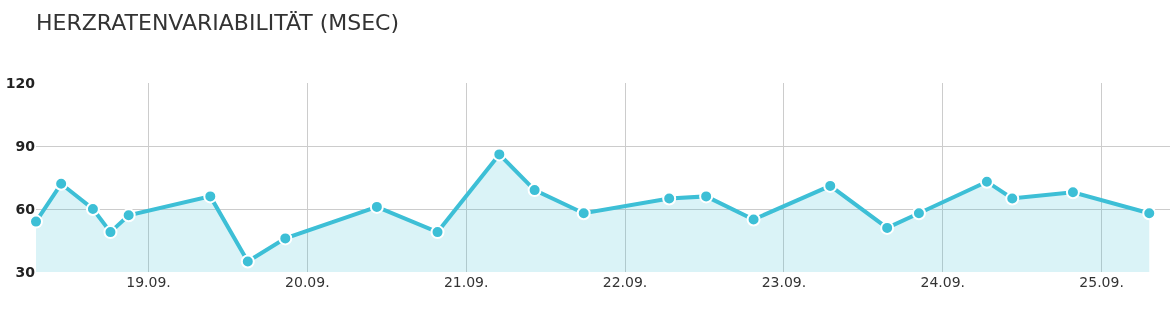  I want to click on x-tick-label: 20.09., so click(307, 282).